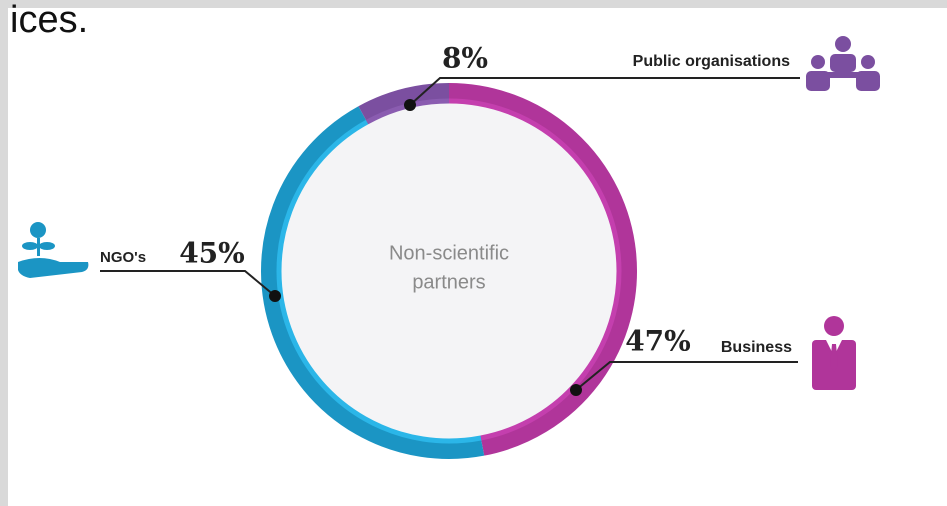  I want to click on category-label: Business, so click(756, 347).